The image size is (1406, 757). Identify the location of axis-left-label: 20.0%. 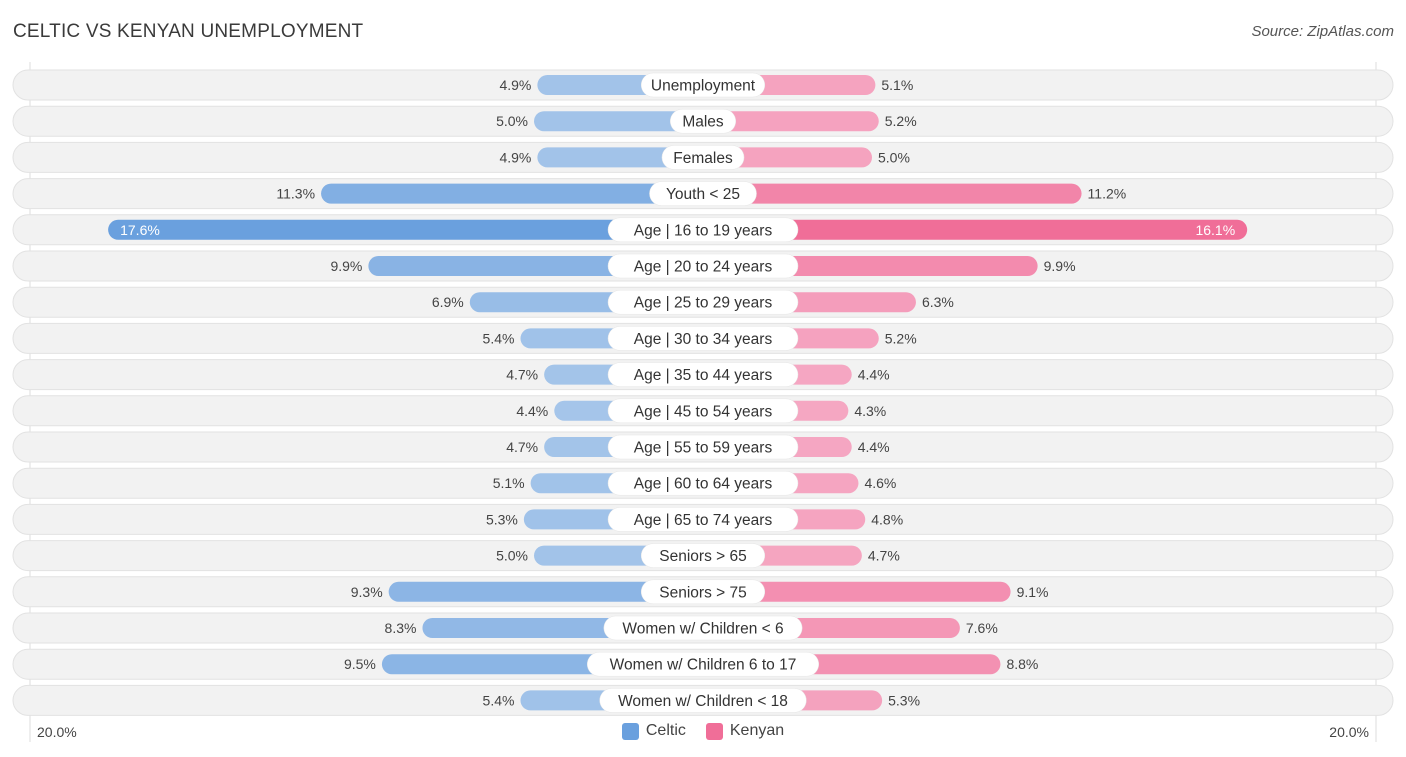
(57, 732).